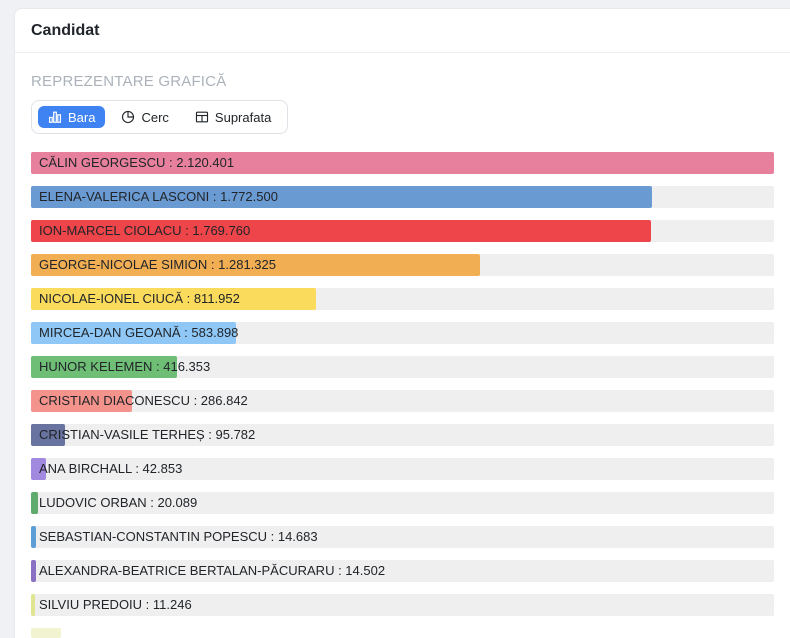 This screenshot has width=790, height=638. I want to click on chart-bar-row: MIRCEA-DAN GEOANĂ : 583.898, so click(402, 333).